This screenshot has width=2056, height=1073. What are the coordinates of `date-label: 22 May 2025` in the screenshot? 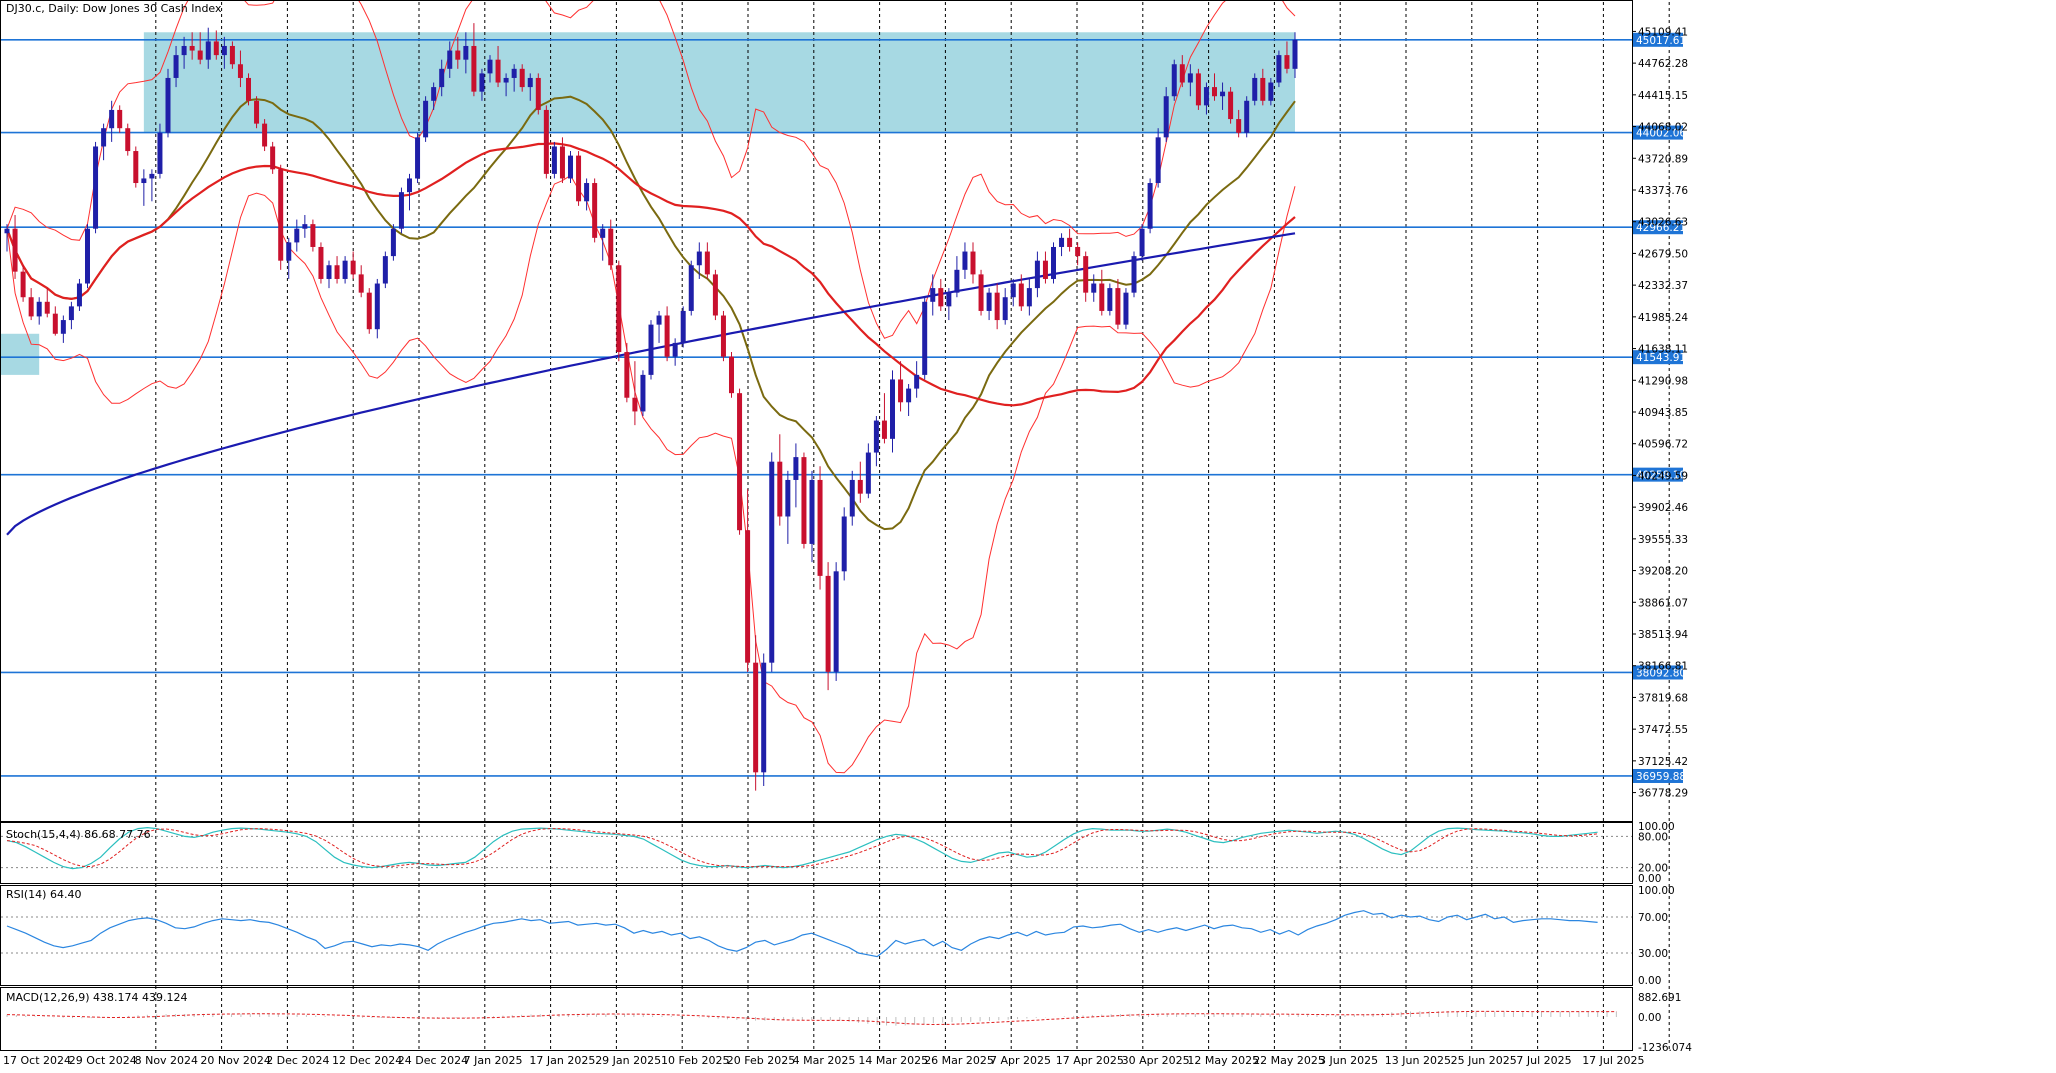 It's located at (1289, 1060).